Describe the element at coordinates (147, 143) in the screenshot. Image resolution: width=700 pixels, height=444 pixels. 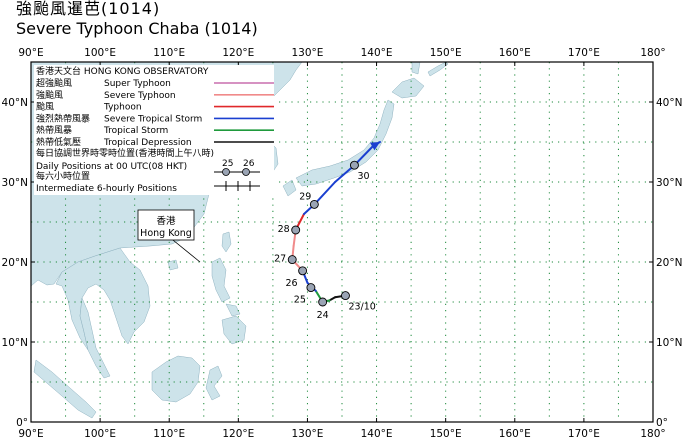
I see `legend-item-en: Tropical Depression` at that location.